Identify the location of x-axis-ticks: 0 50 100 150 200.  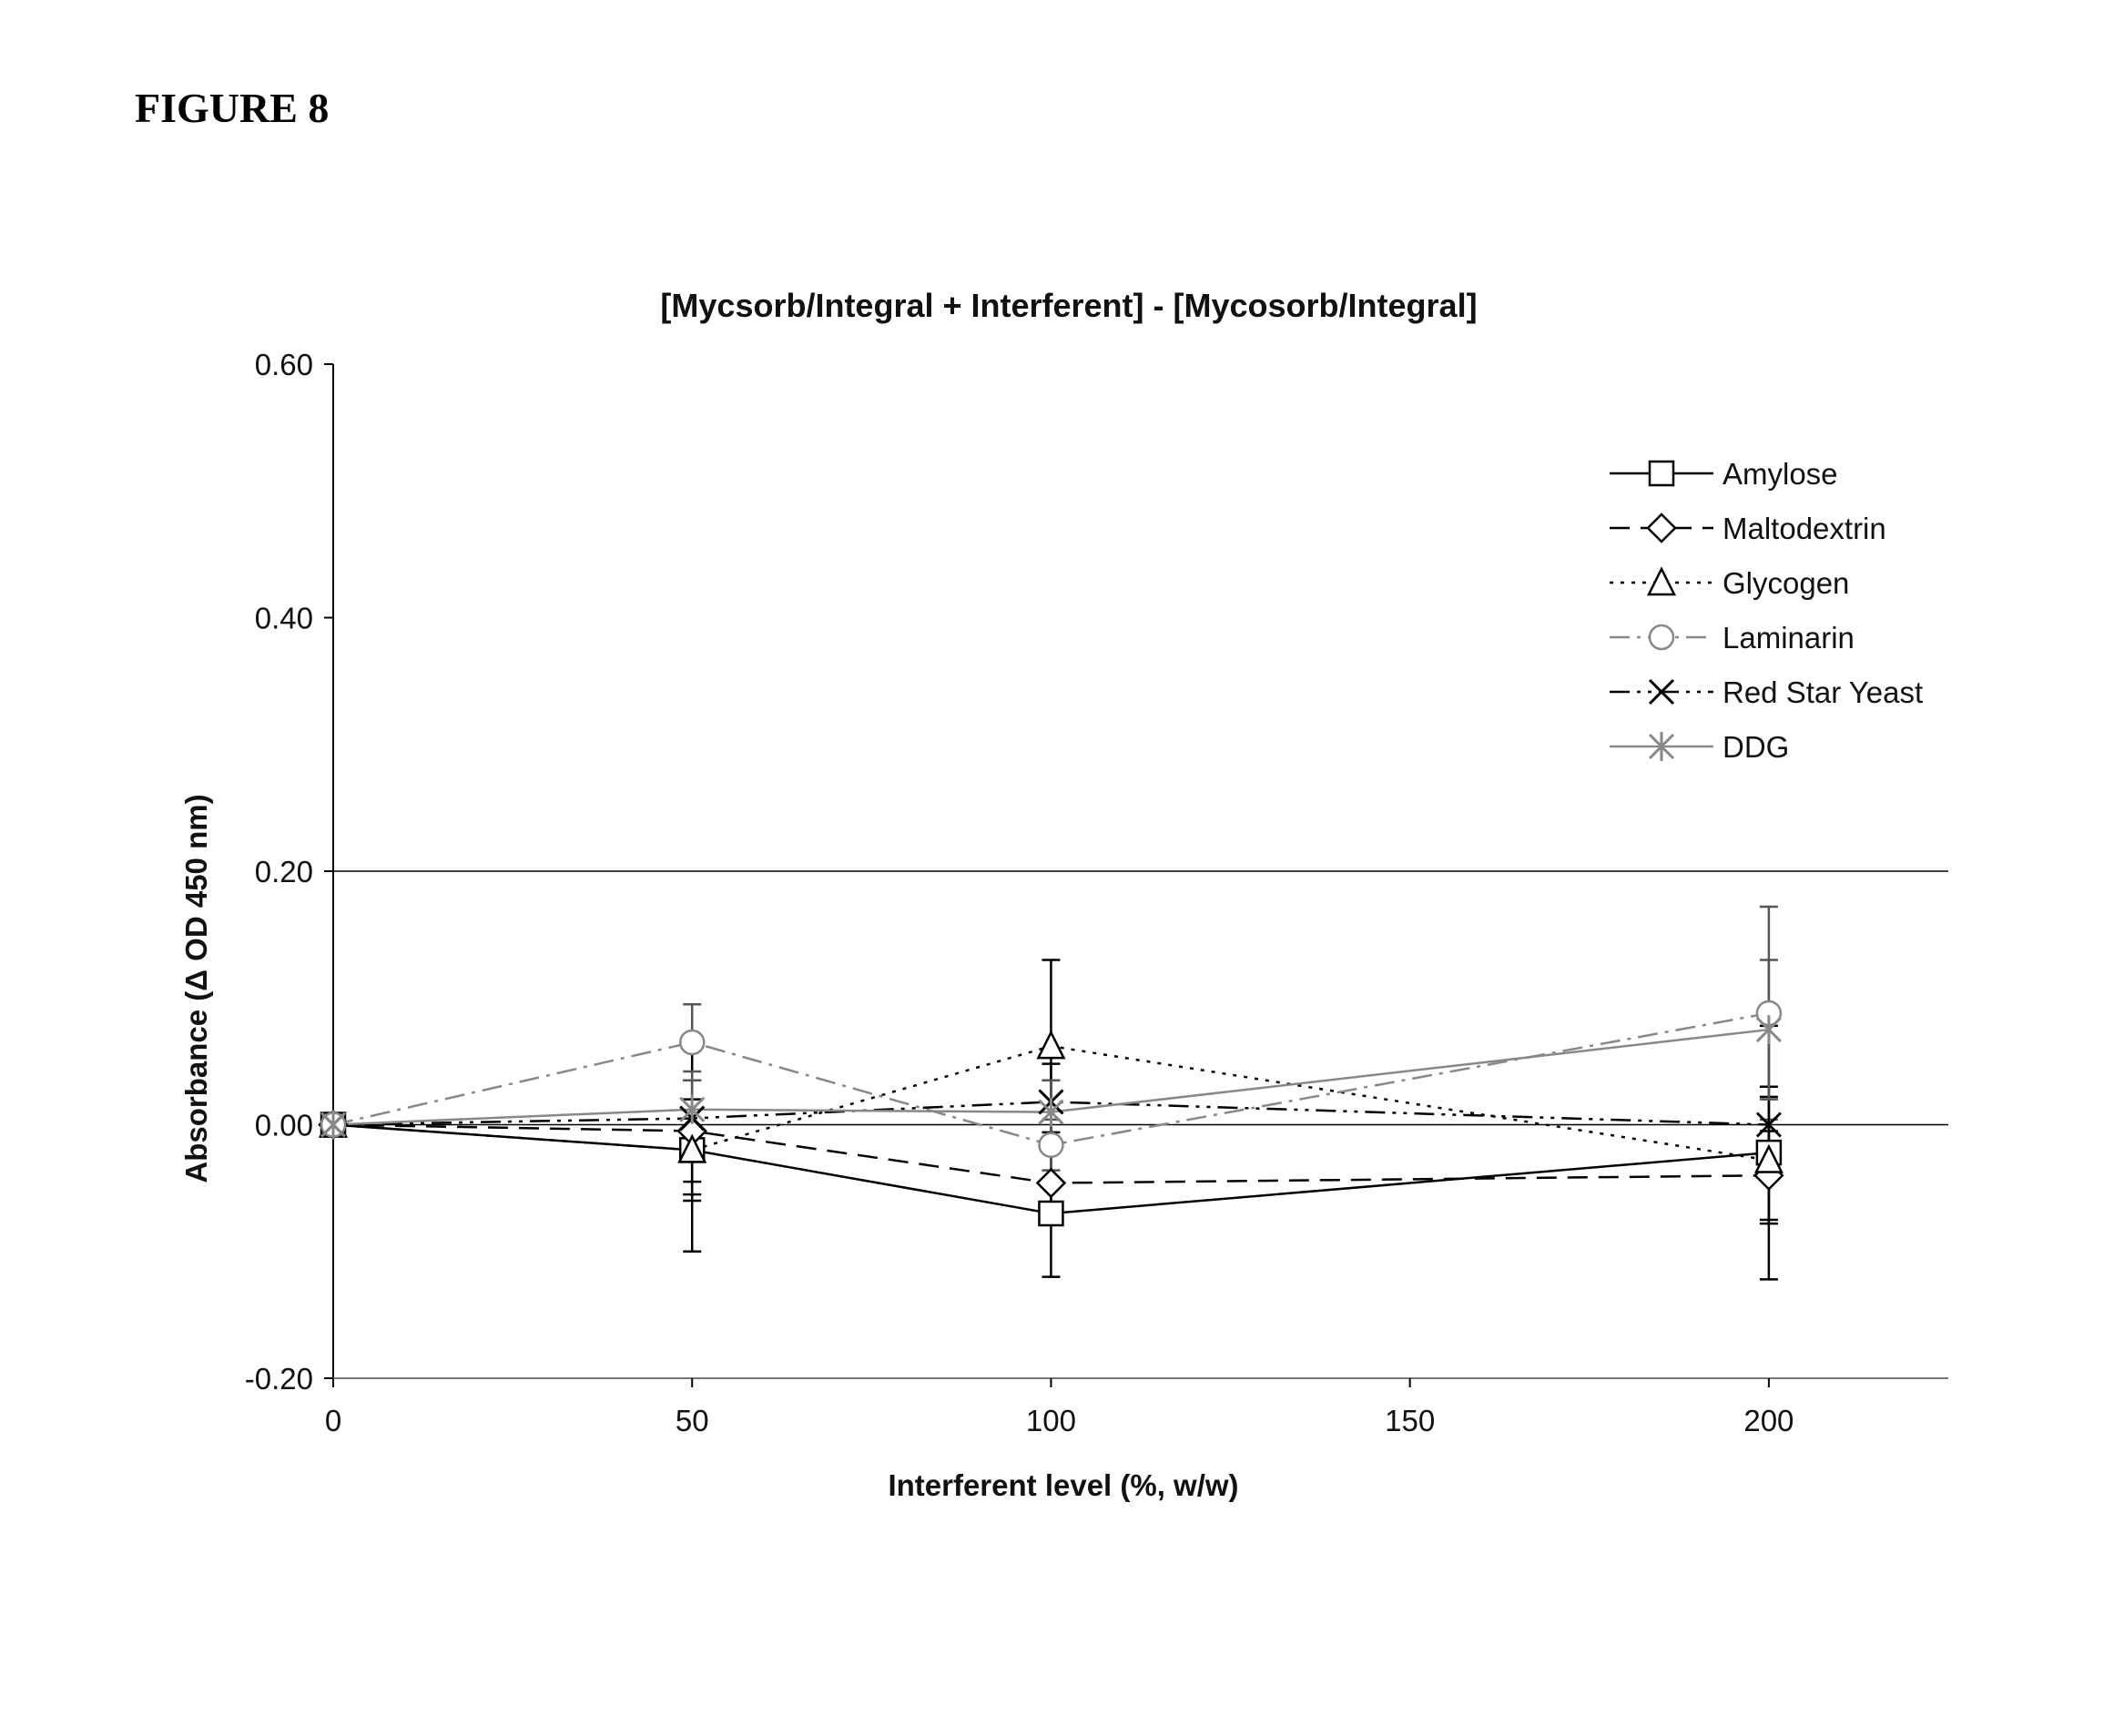
(1059, 1408).